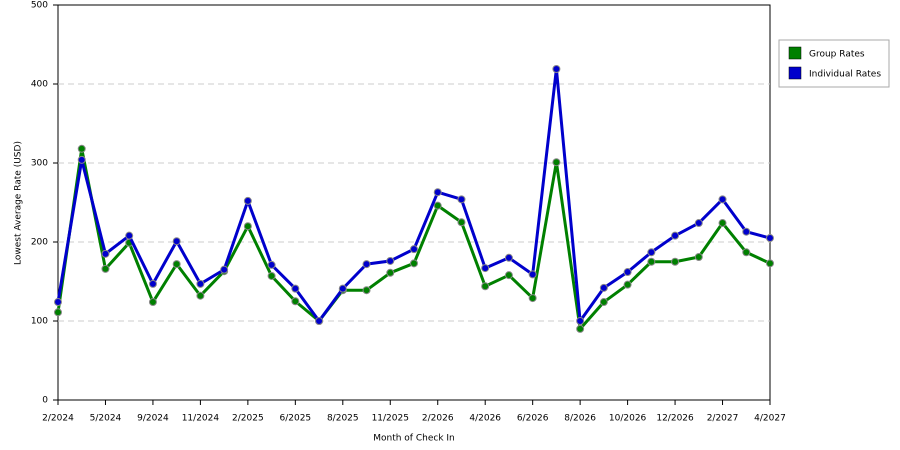 The width and height of the screenshot is (900, 450). What do you see at coordinates (845, 75) in the screenshot?
I see `legend-label: Individual Rates` at bounding box center [845, 75].